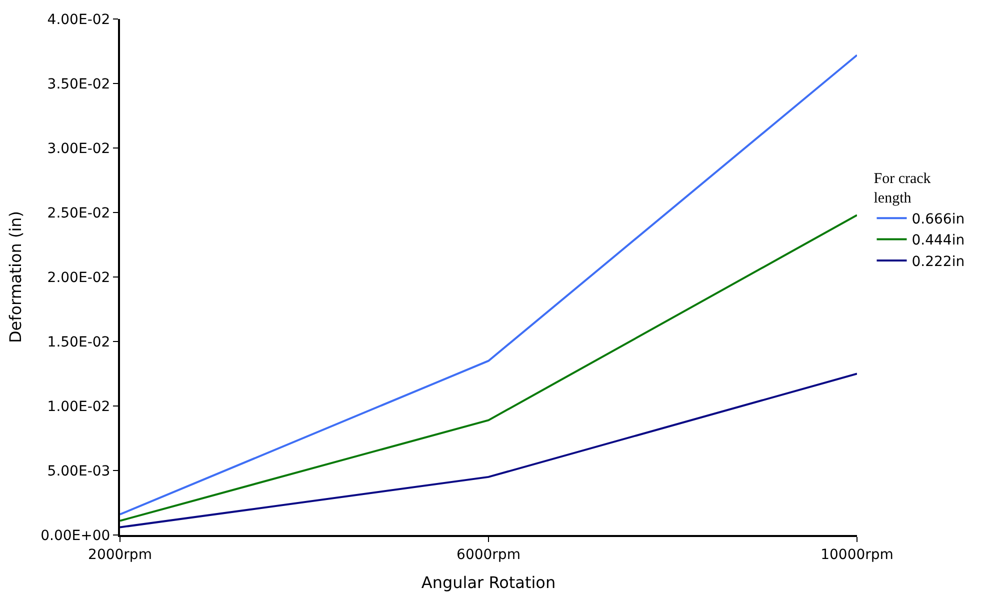 The image size is (997, 605). I want to click on y-tick-label: 5.00E-03, so click(78, 471).